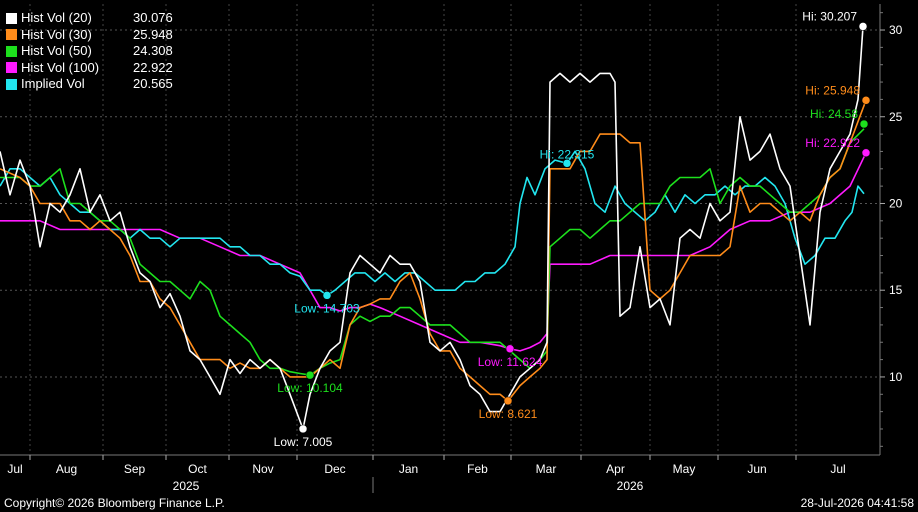 The width and height of the screenshot is (918, 512). What do you see at coordinates (891, 229) in the screenshot?
I see `y-axis-ticks: 10 15 20 25 30` at bounding box center [891, 229].